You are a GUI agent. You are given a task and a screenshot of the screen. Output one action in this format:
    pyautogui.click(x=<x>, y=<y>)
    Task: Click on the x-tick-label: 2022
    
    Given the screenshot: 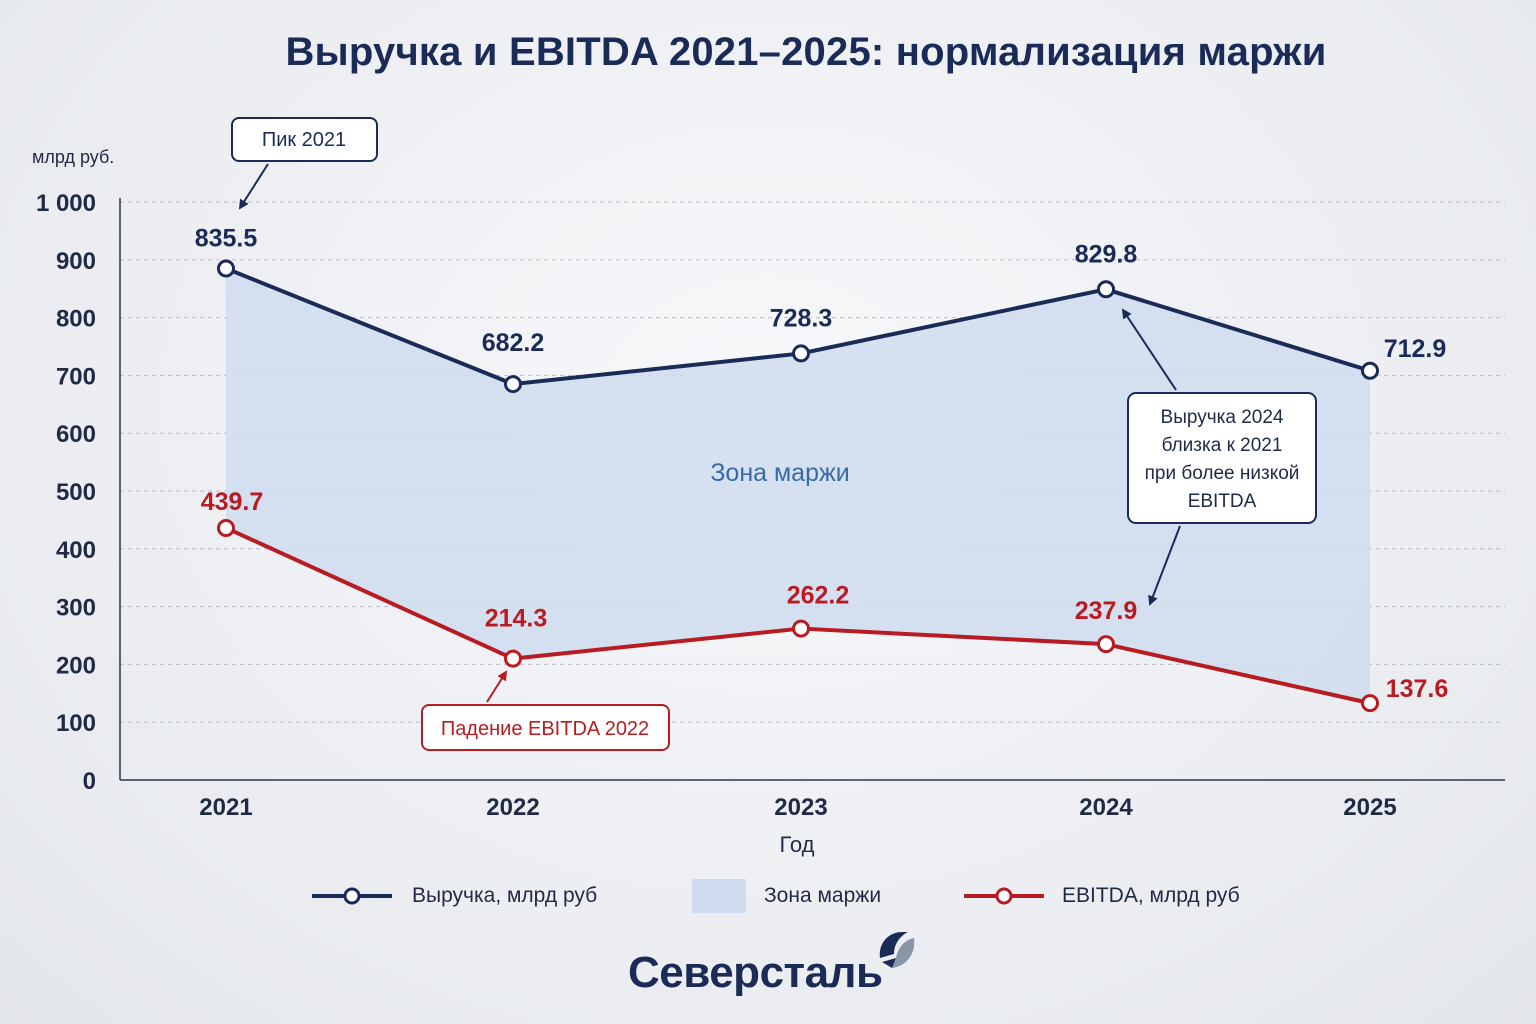 What is the action you would take?
    pyautogui.click(x=512, y=807)
    